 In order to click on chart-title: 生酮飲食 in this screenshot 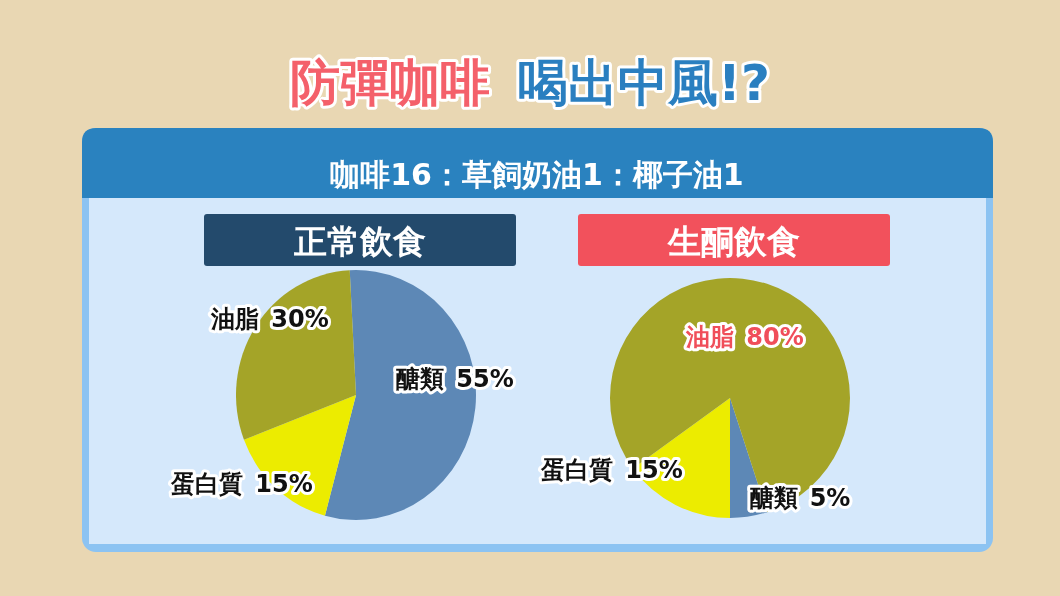, I will do `click(733, 241)`.